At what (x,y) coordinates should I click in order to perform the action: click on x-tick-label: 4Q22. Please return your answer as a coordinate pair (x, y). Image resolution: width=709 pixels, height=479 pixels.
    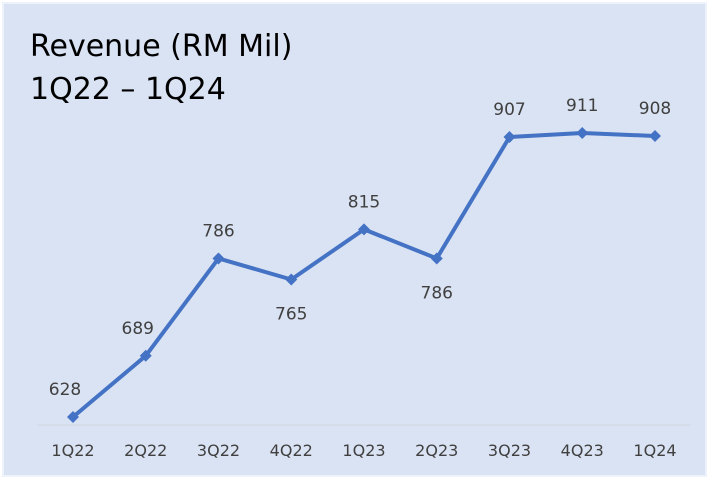
    Looking at the image, I should click on (291, 450).